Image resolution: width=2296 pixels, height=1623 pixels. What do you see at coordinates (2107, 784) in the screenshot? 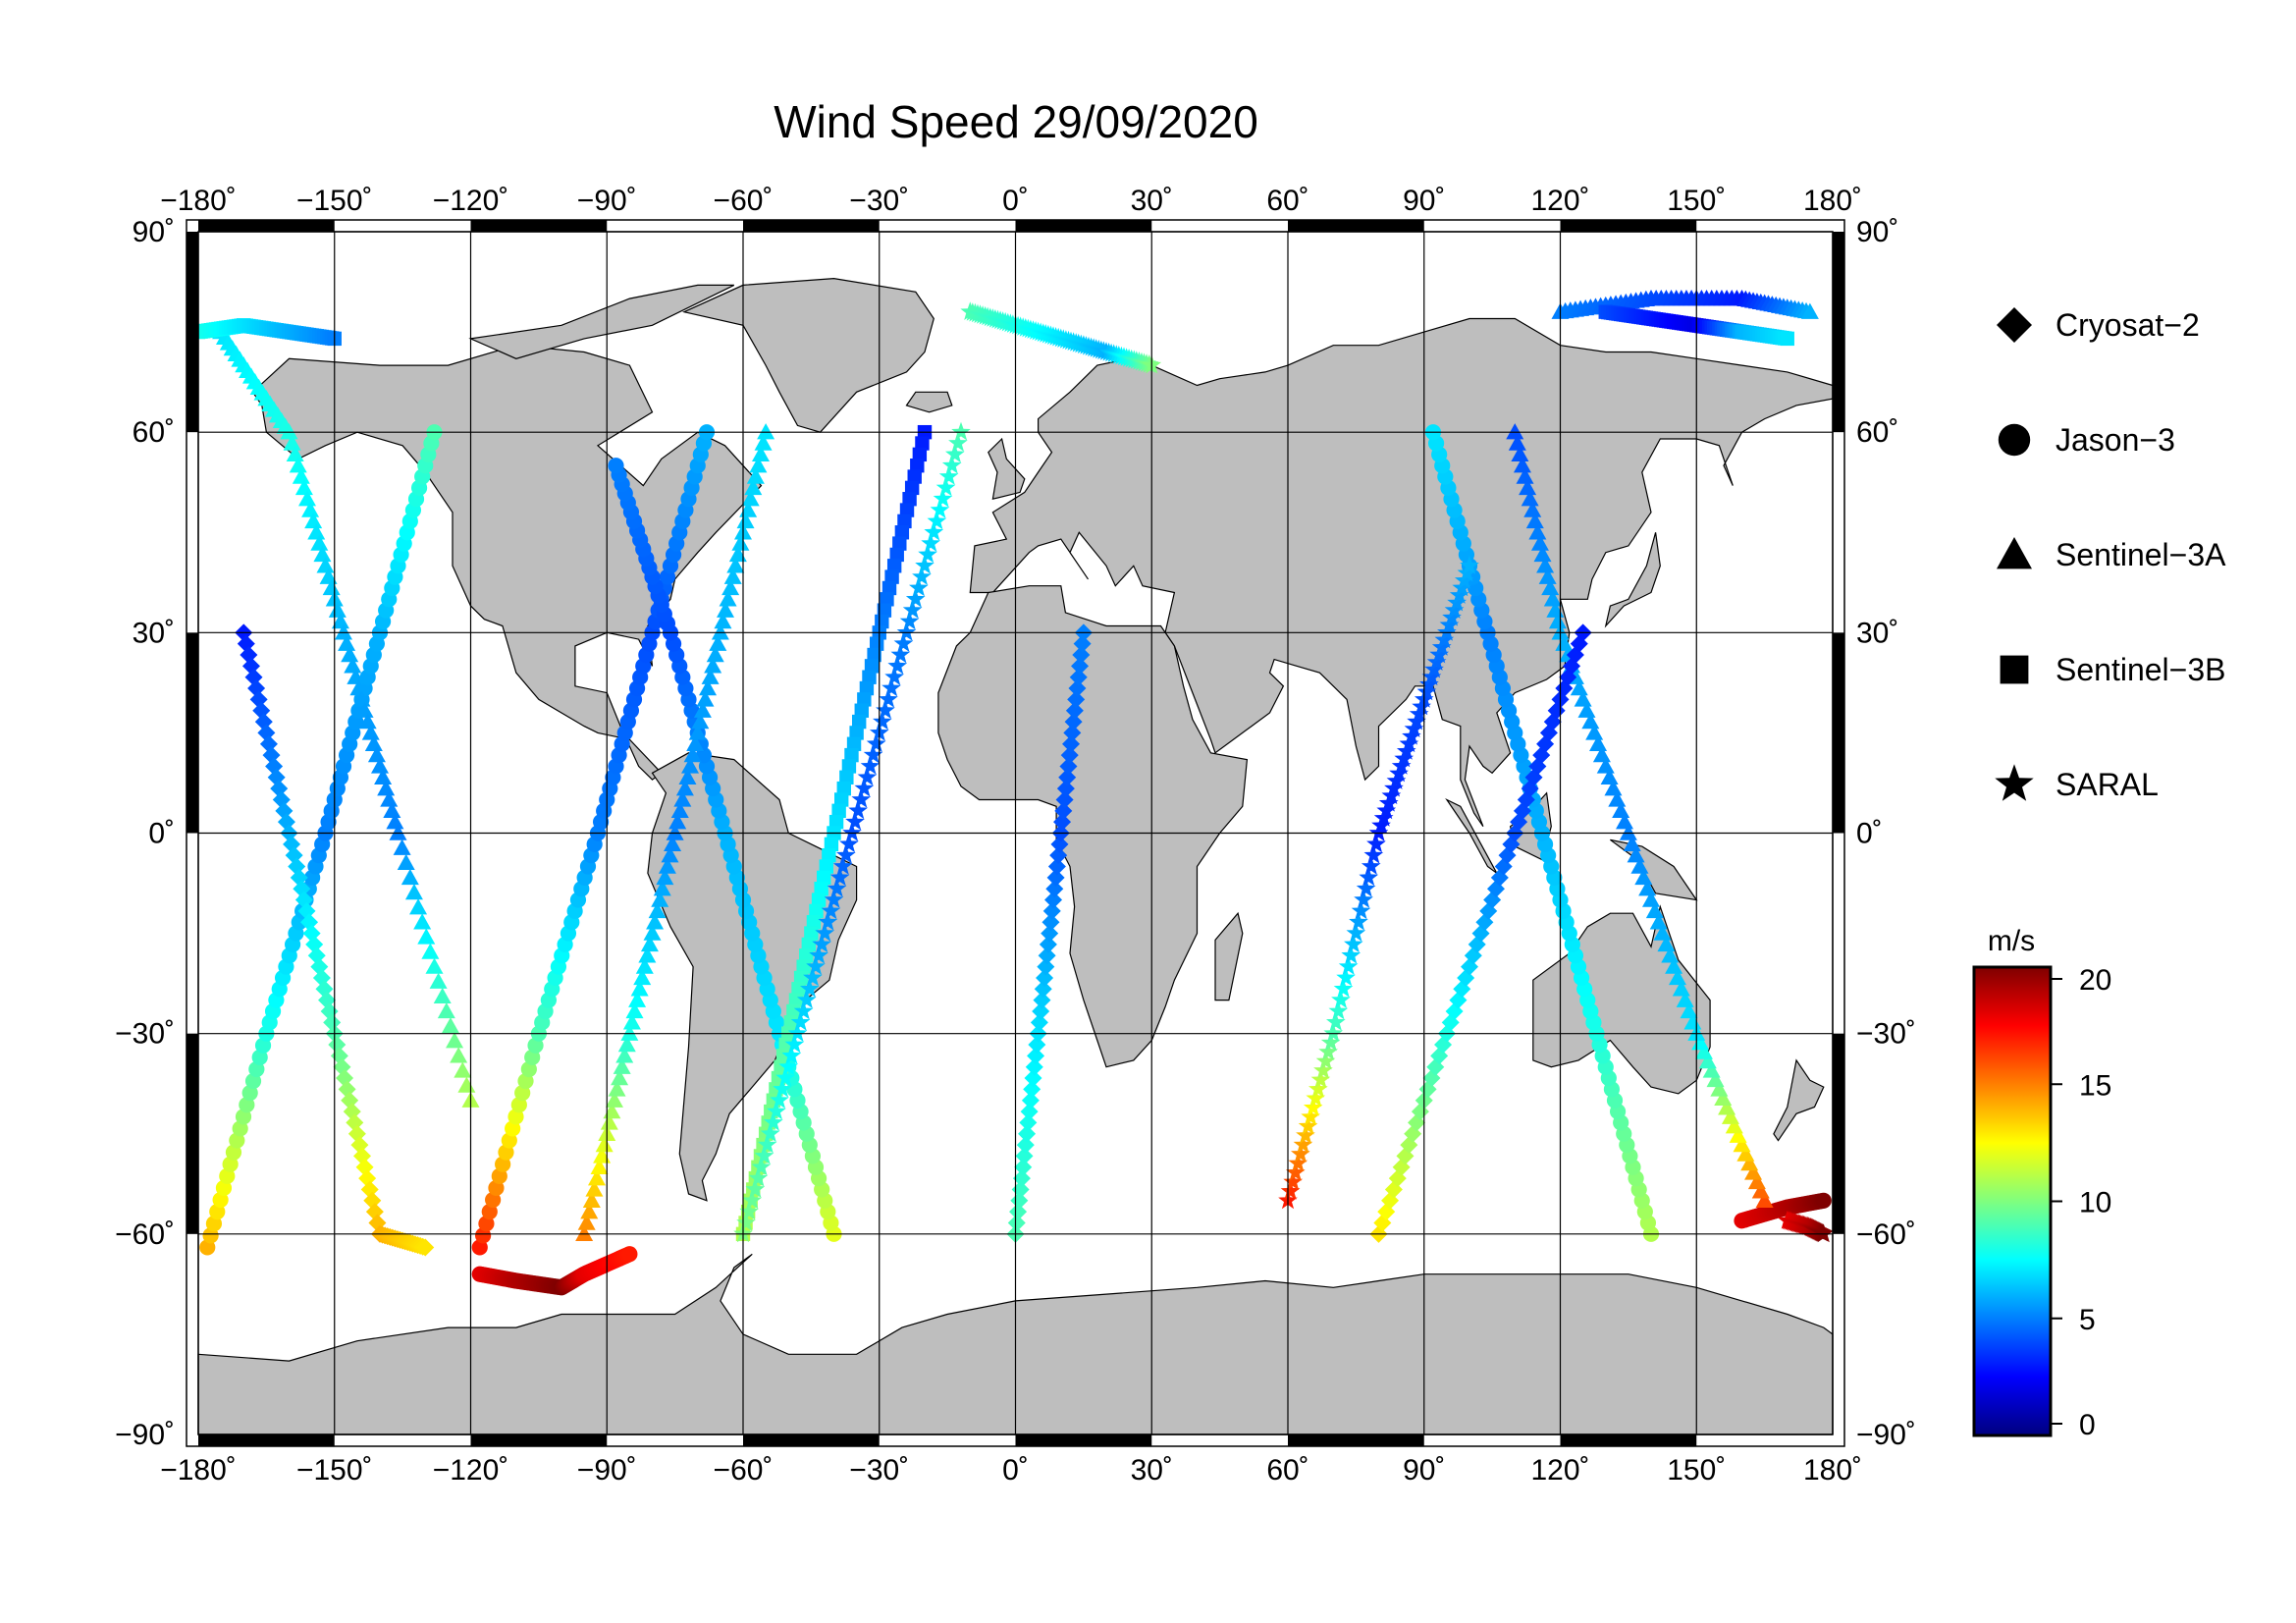
I see `legend-label: SARAL` at bounding box center [2107, 784].